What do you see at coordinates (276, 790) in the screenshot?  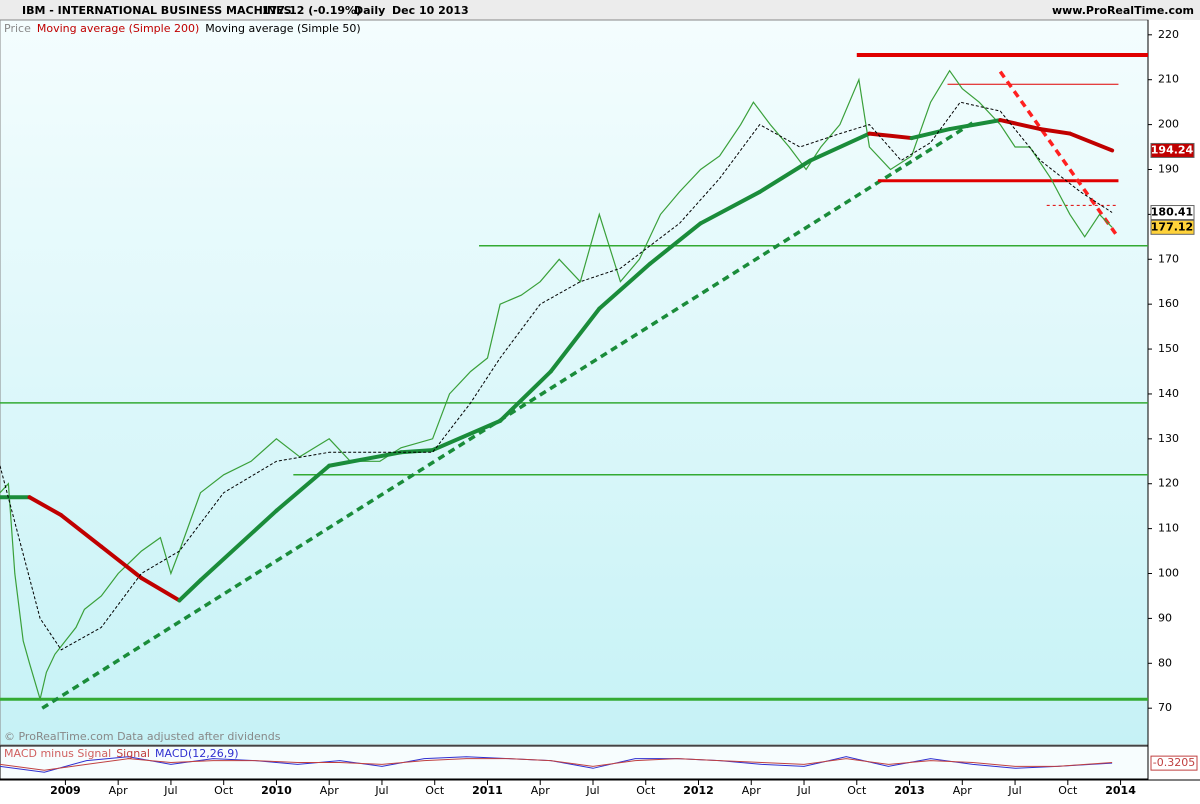 I see `x-tick-label: 2010` at bounding box center [276, 790].